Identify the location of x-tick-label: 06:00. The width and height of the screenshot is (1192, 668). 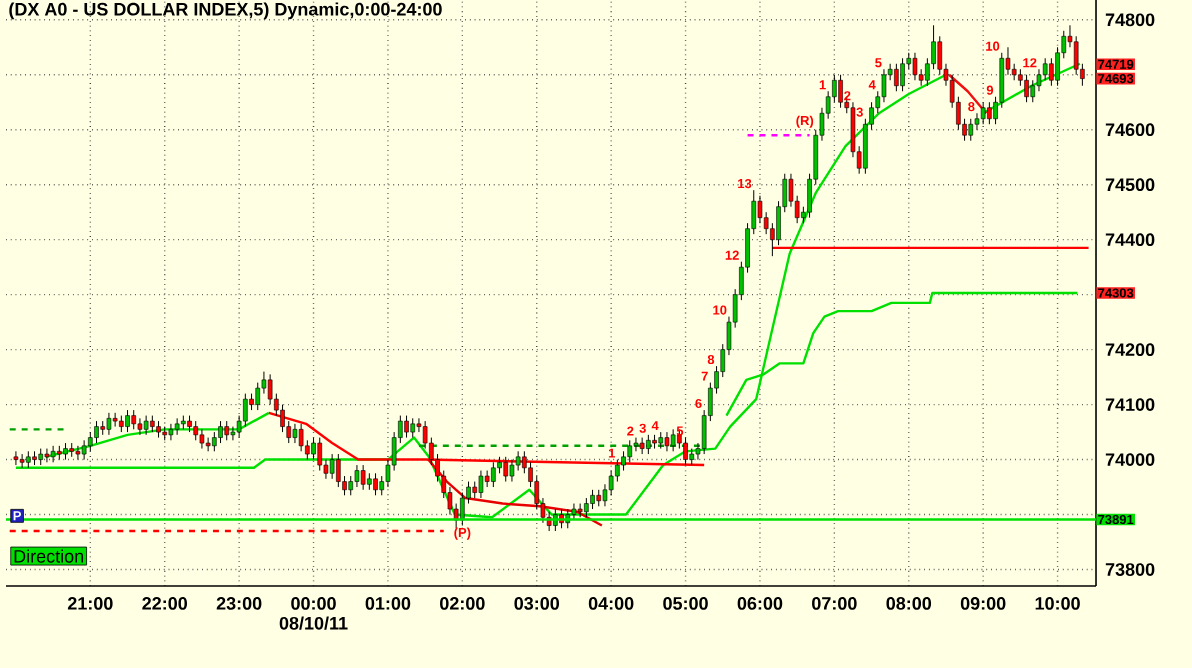
(760, 603).